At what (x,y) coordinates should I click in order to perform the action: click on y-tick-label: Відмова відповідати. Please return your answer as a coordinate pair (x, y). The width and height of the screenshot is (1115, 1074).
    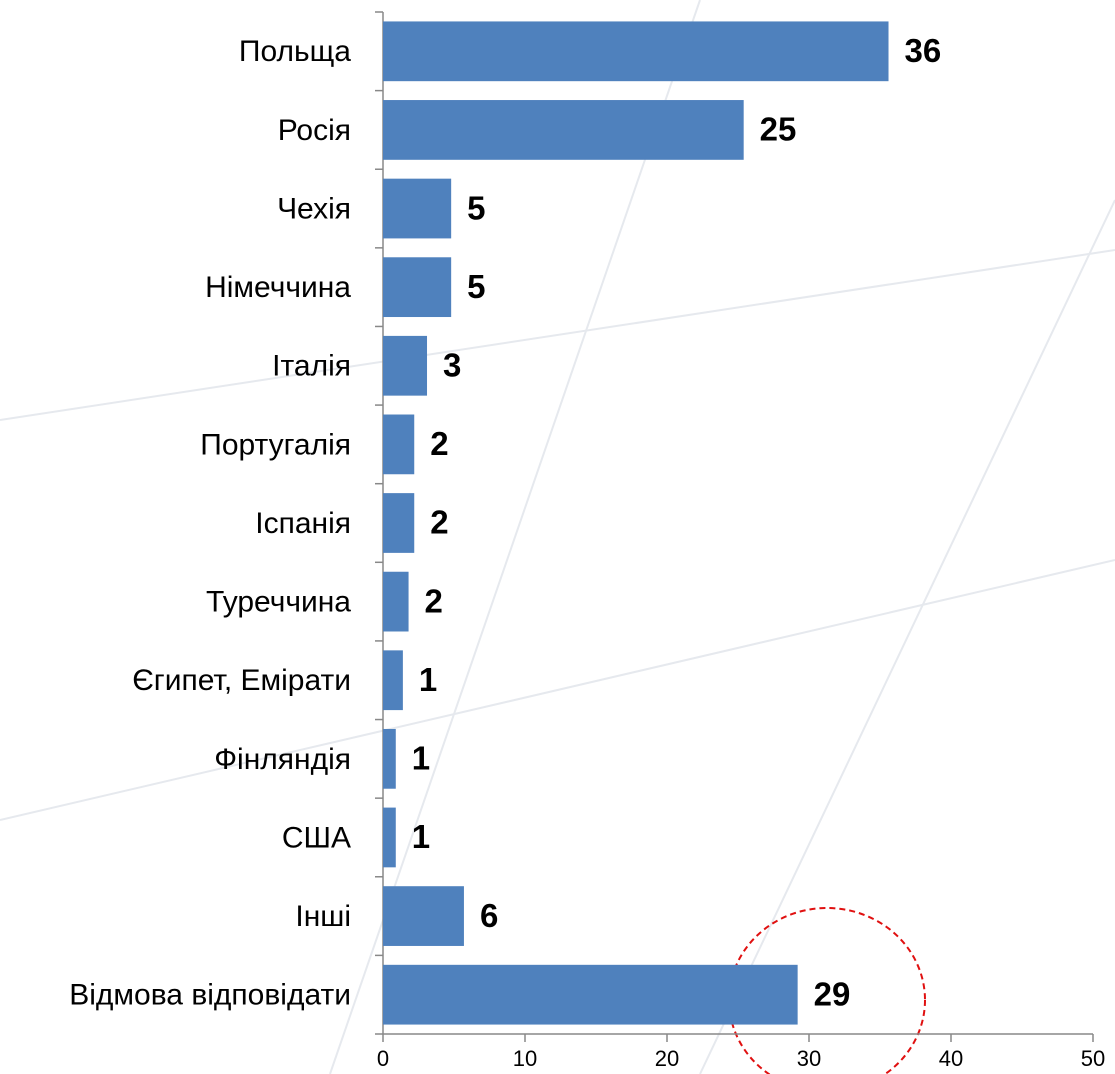
    Looking at the image, I should click on (210, 995).